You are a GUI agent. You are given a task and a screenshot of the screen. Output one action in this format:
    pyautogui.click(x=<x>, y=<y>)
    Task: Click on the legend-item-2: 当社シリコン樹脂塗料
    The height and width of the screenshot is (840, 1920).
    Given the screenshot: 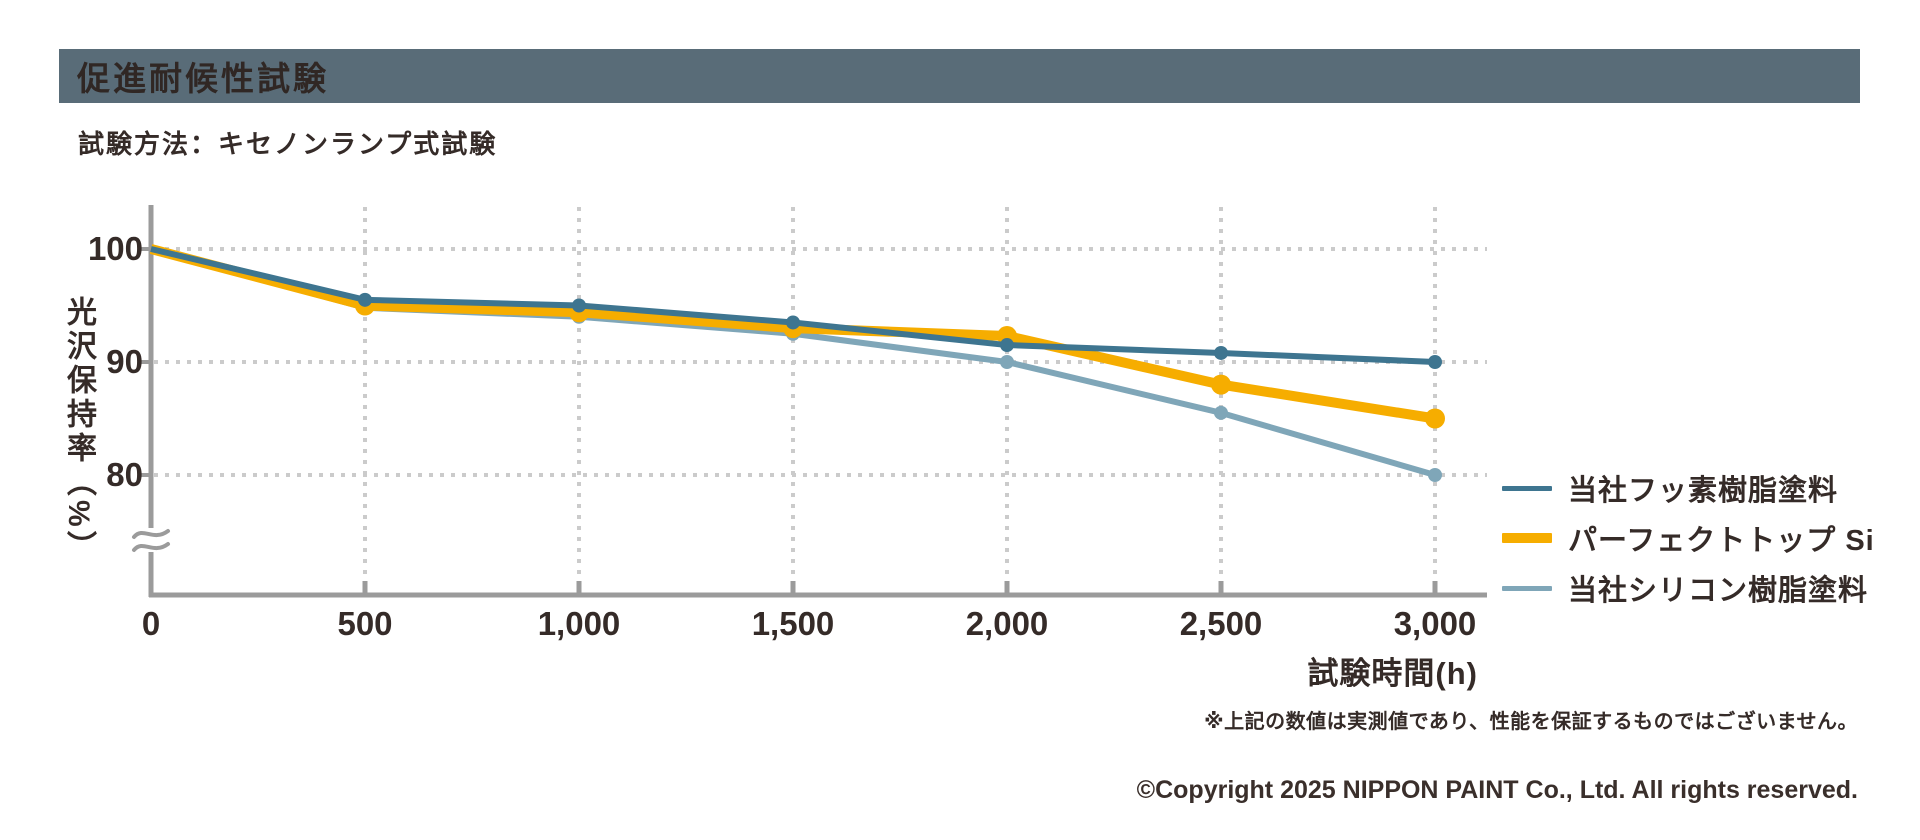 What is the action you would take?
    pyautogui.click(x=1688, y=588)
    